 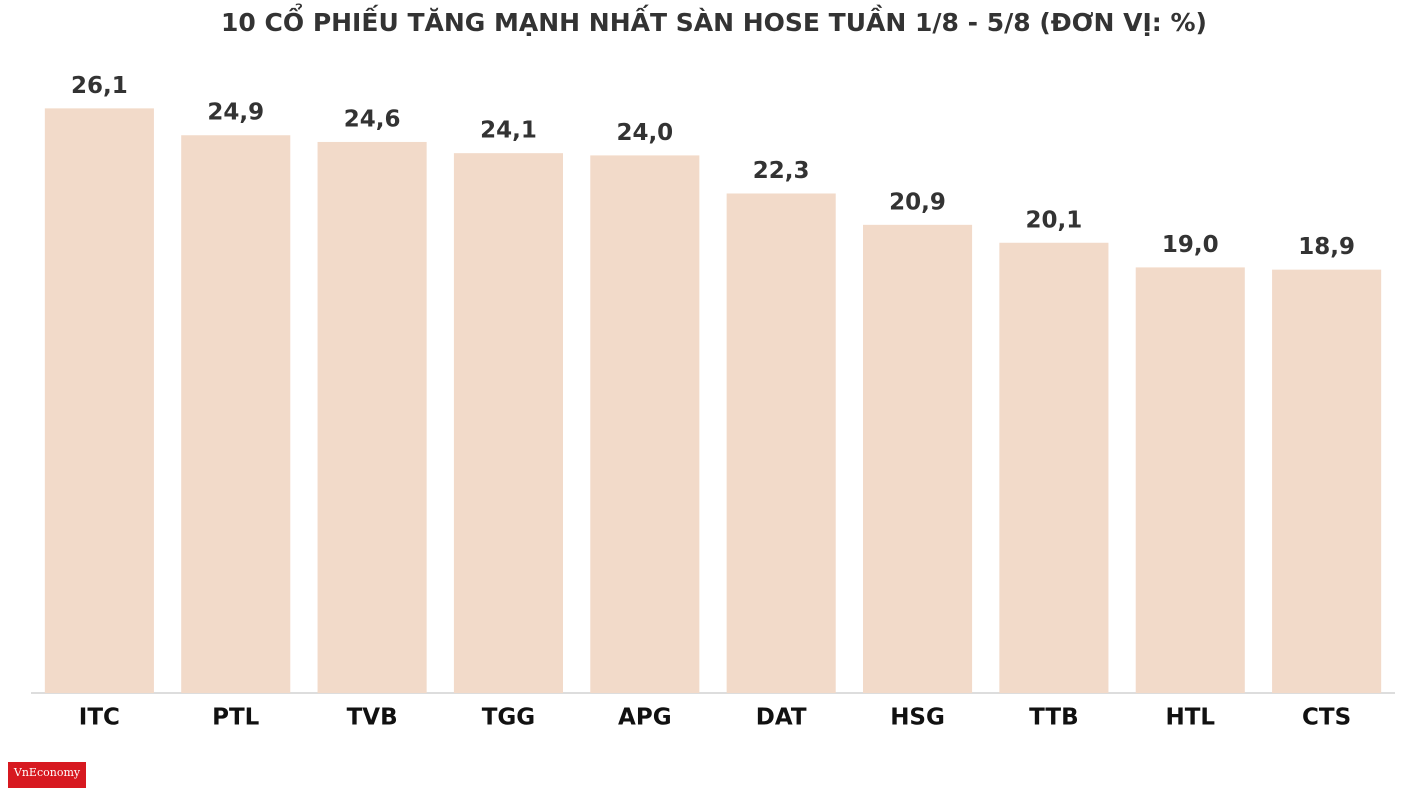 I want to click on x-tick-label: DAT, so click(x=781, y=718).